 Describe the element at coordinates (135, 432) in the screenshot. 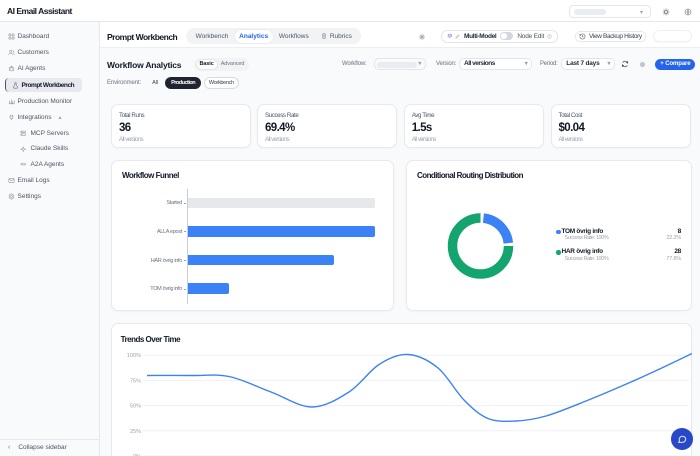

I see `svg-text: 25%` at that location.